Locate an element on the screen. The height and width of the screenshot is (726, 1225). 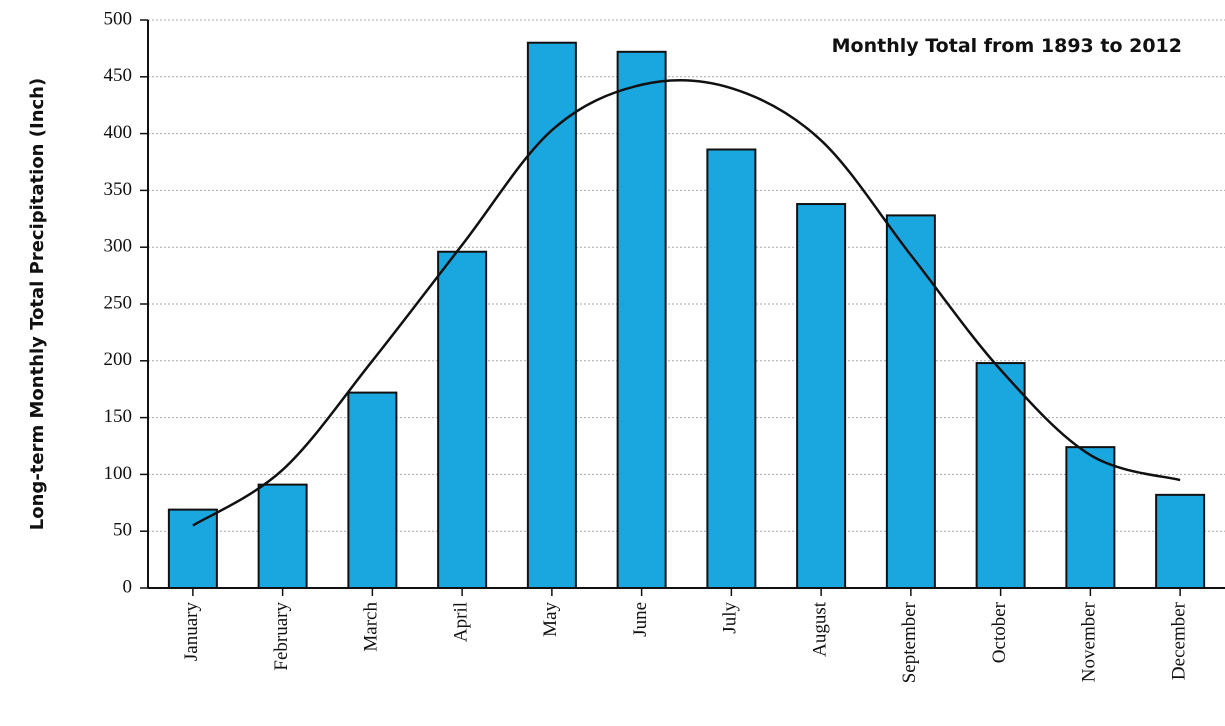
y-tick-label: 250 is located at coordinates (118, 302).